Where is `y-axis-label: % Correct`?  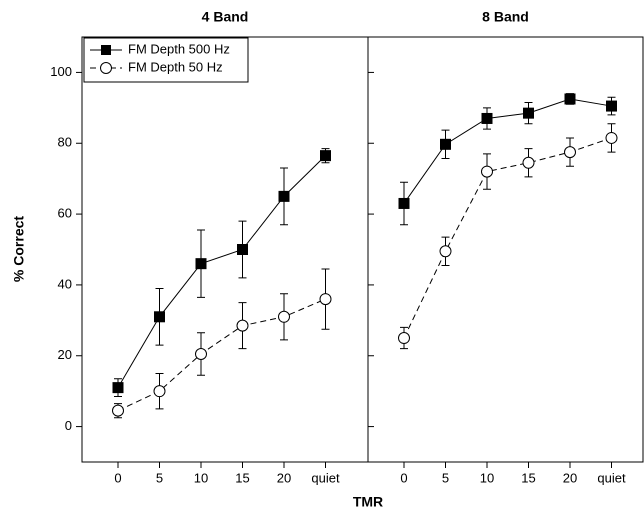 y-axis-label: % Correct is located at coordinates (19, 249).